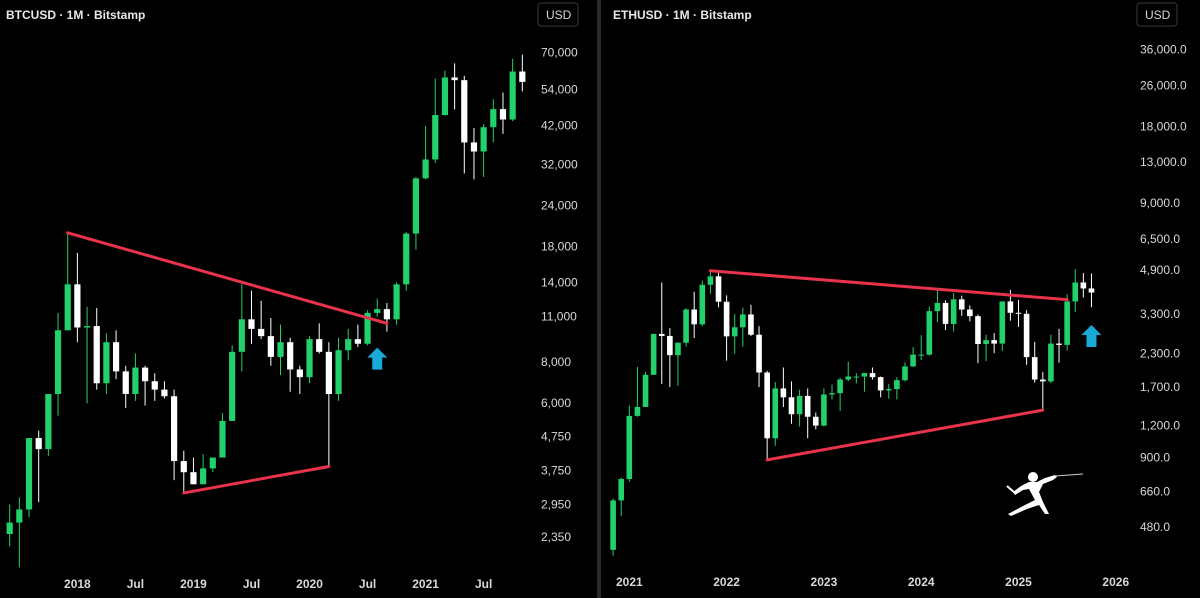  I want to click on panel-divider, so click(599, 299).